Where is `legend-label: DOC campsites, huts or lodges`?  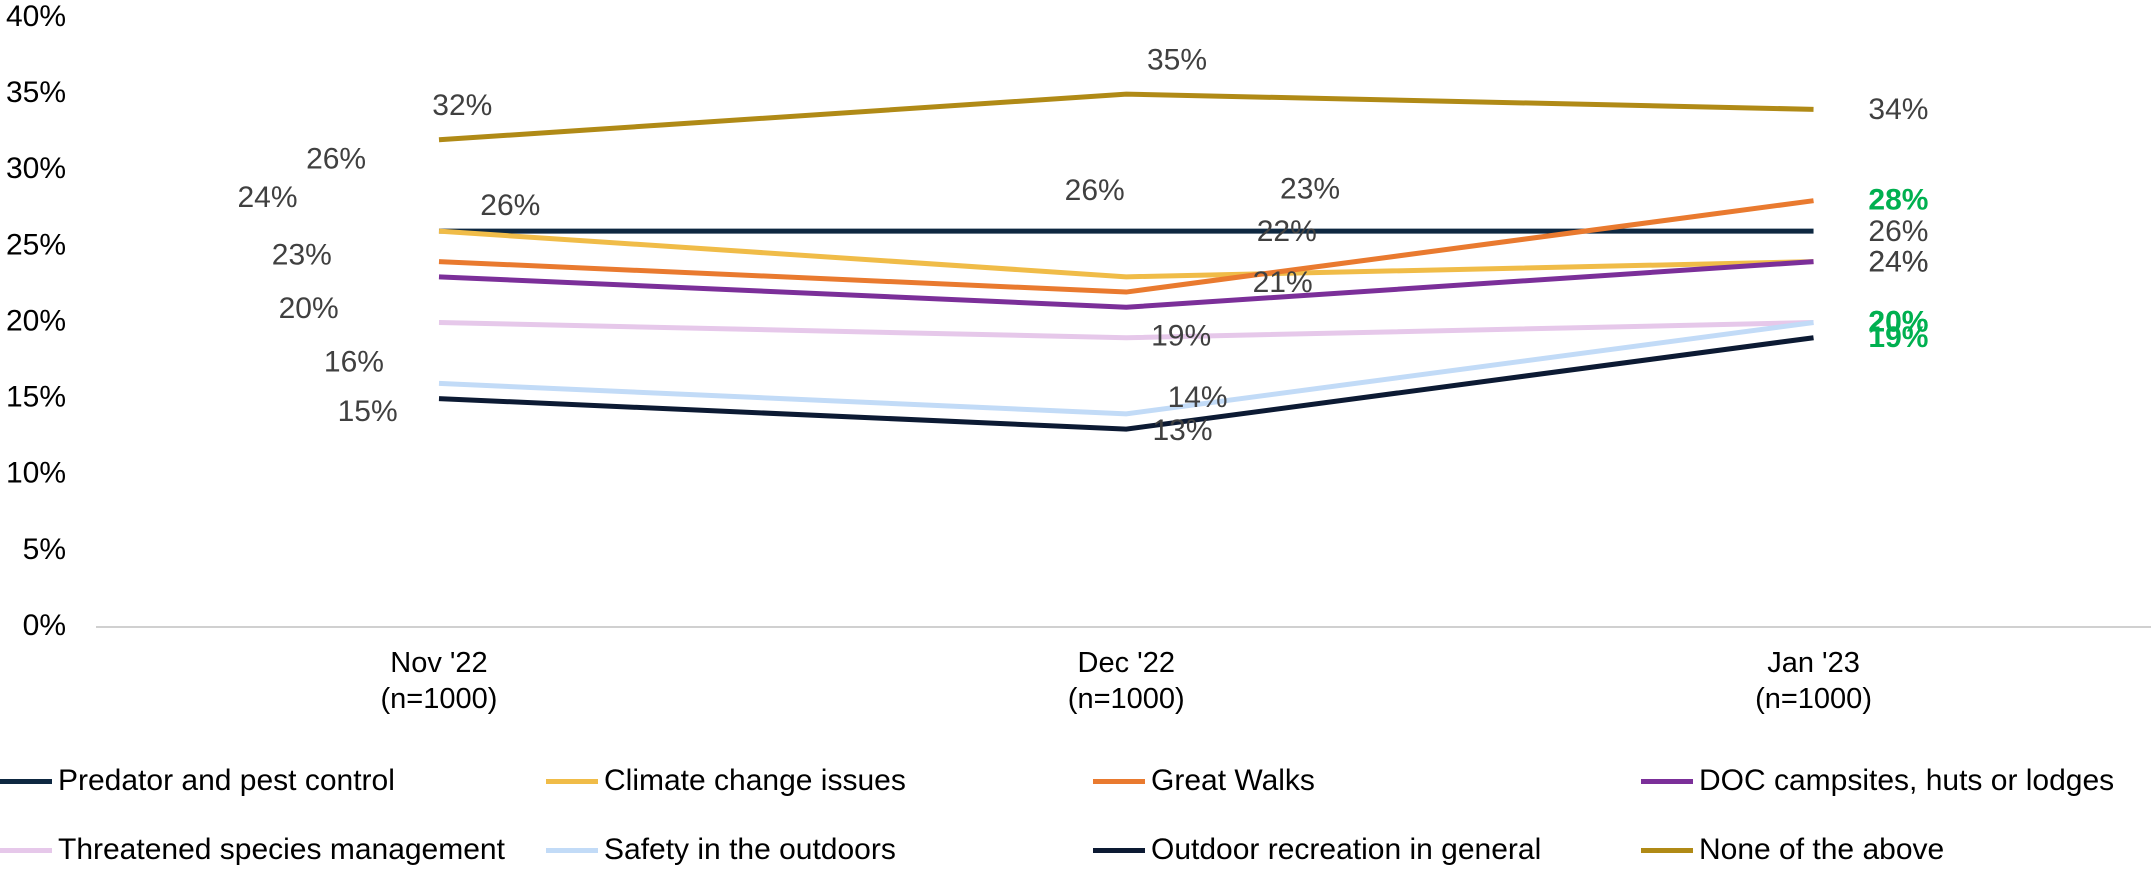 legend-label: DOC campsites, huts or lodges is located at coordinates (1907, 780).